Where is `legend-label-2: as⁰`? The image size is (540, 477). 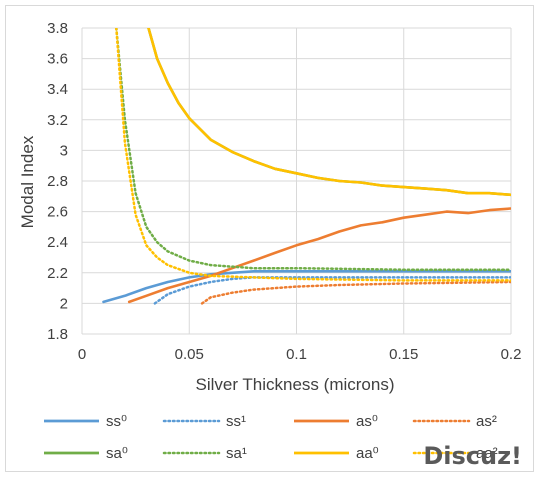 legend-label-2: as⁰ is located at coordinates (367, 421).